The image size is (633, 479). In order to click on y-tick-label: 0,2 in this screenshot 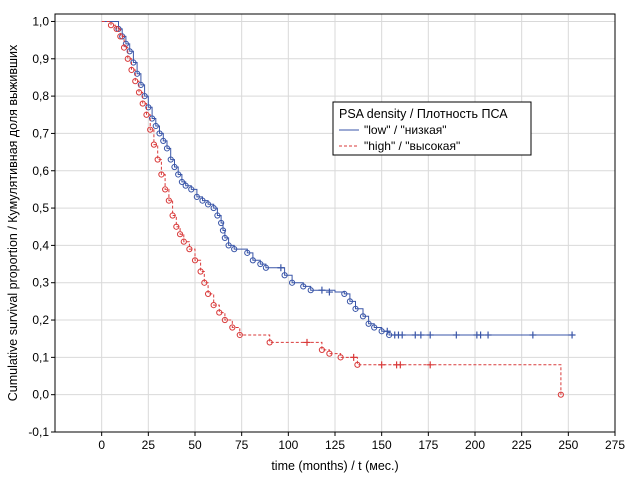, I will do `click(40, 320)`.